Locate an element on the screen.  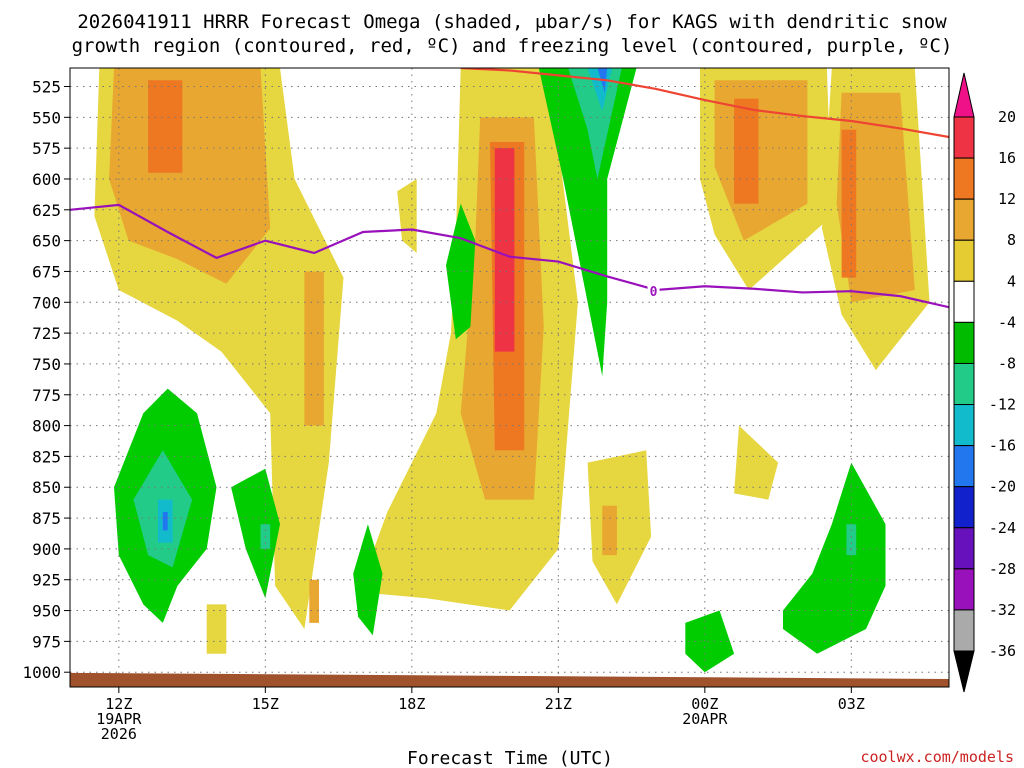
y-tick-label-975: 975 is located at coordinates (46, 641).